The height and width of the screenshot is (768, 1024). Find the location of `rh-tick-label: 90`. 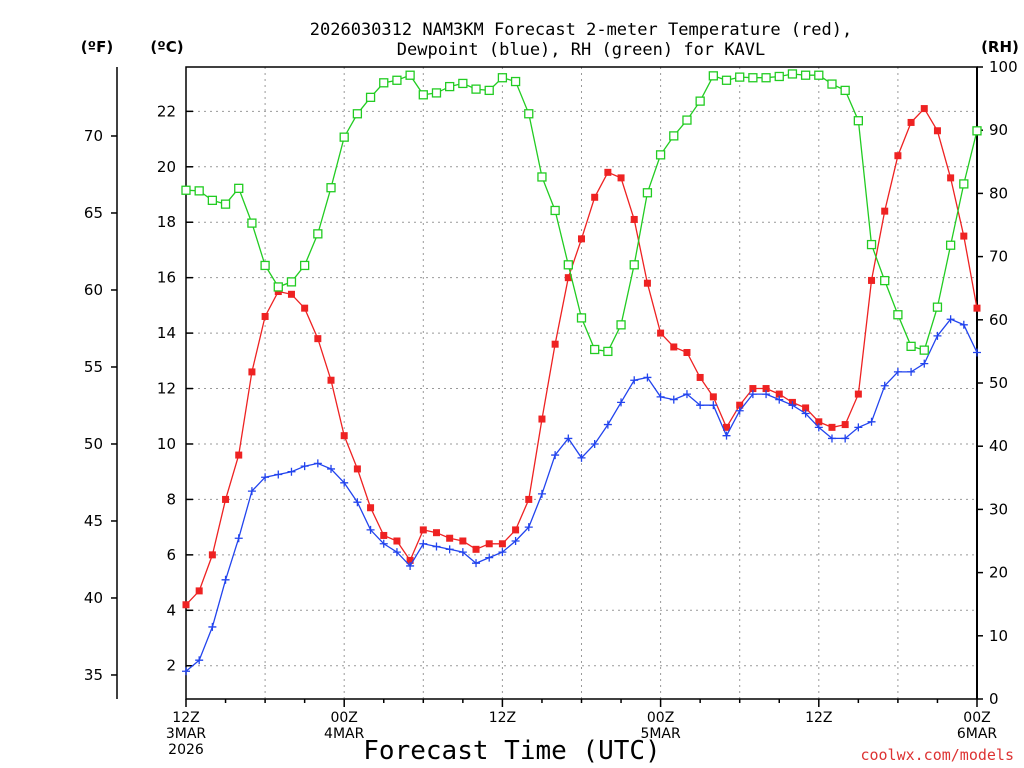

rh-tick-label: 90 is located at coordinates (998, 130).